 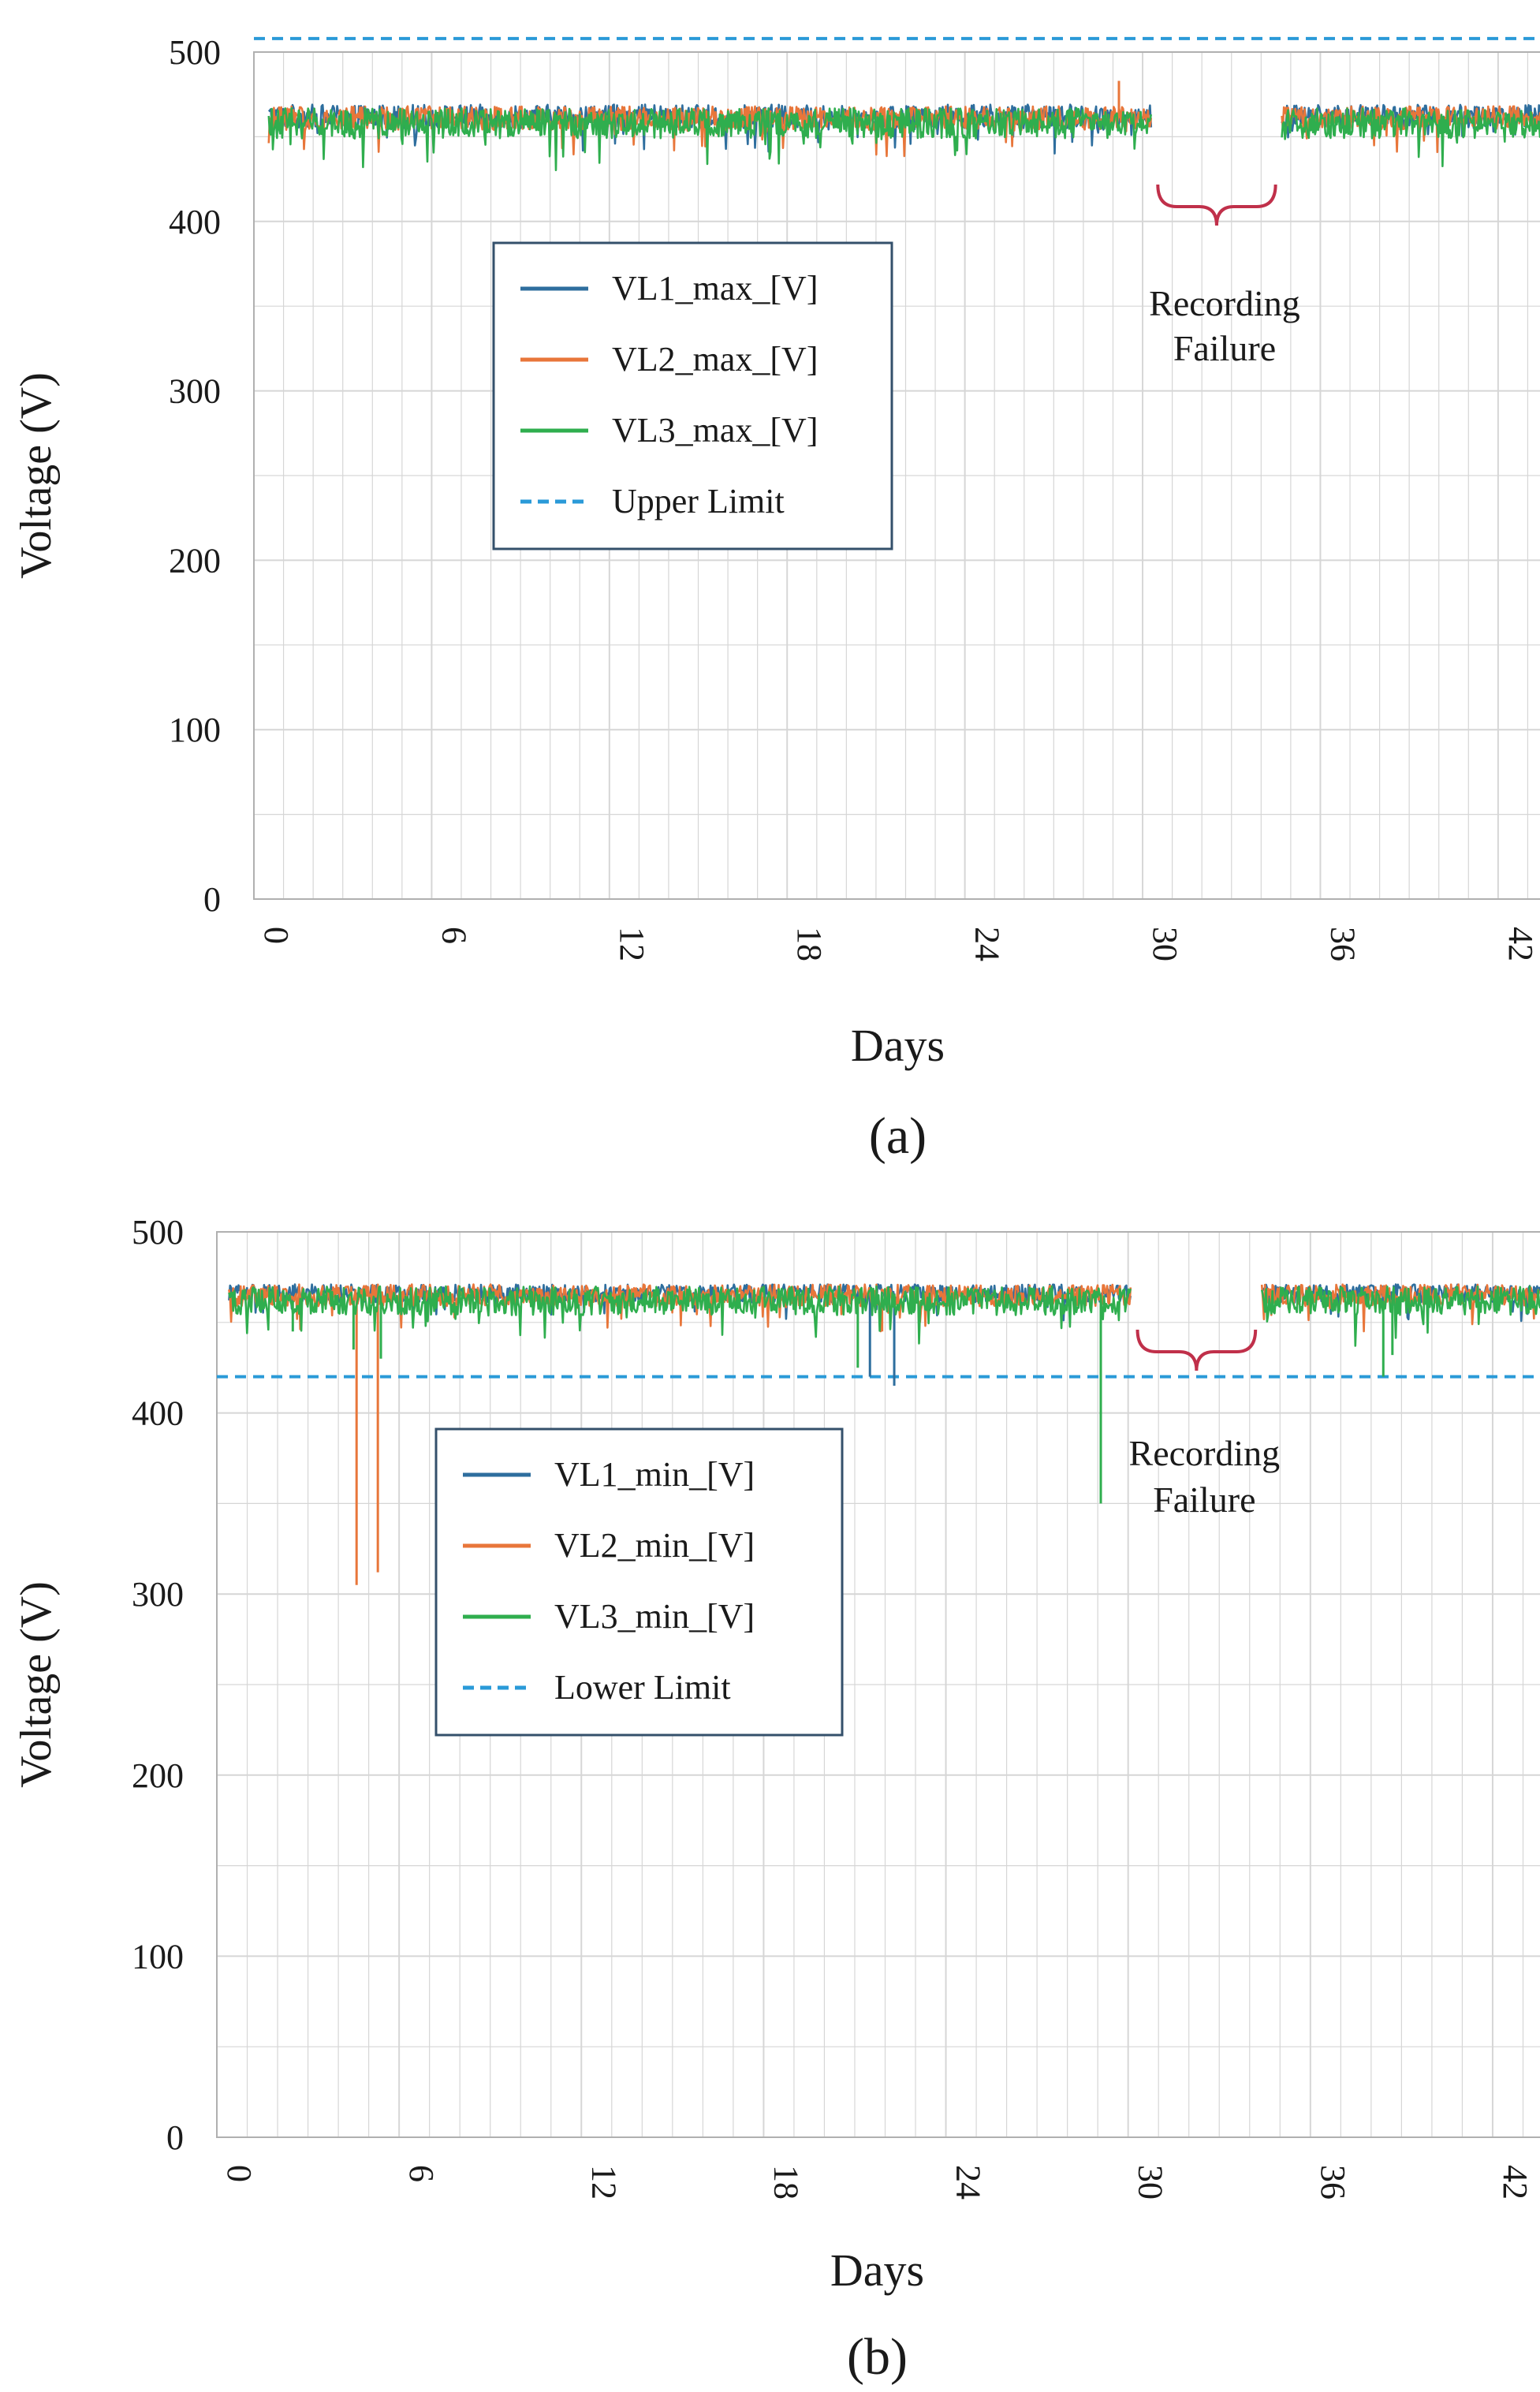 What do you see at coordinates (715, 289) in the screenshot?
I see `chart-a-legend-label-vl1: VL1_max_[V]` at bounding box center [715, 289].